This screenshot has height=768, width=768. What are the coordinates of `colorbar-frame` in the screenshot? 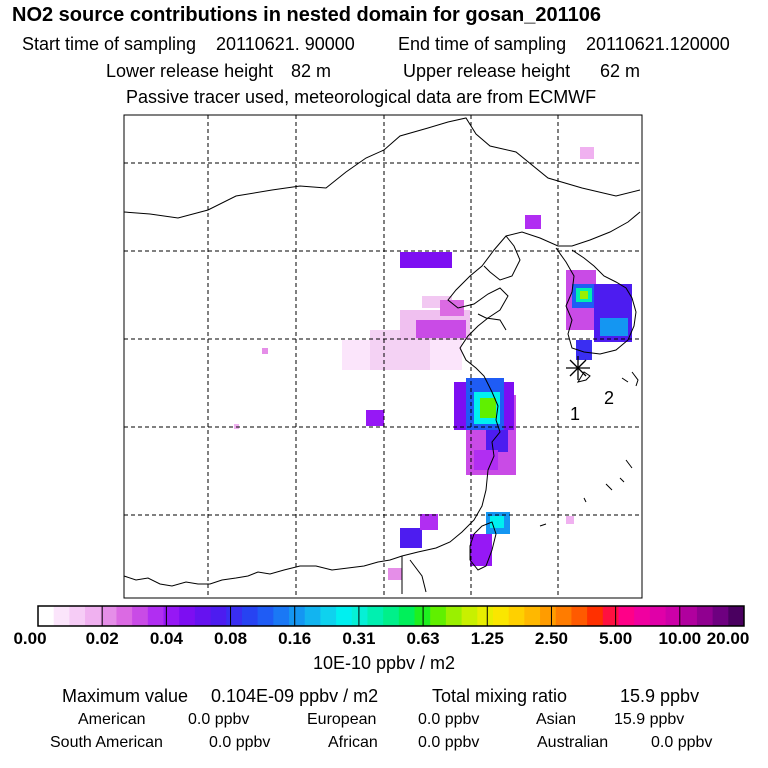 It's located at (391, 616).